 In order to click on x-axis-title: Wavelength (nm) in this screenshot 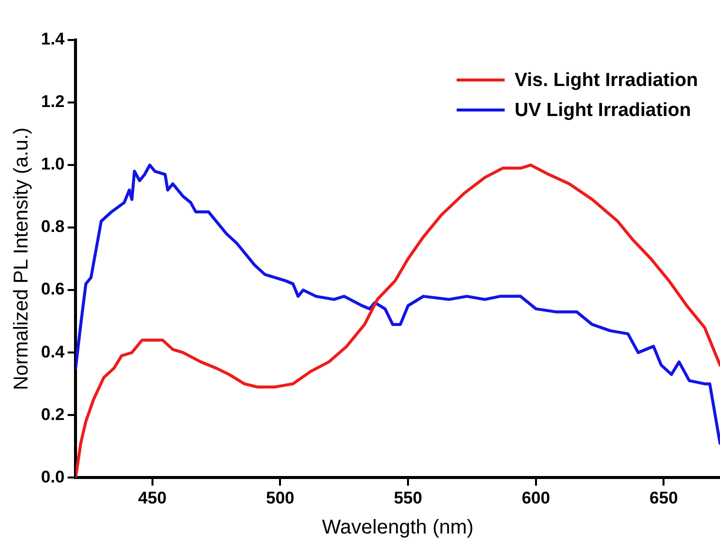, I will do `click(398, 527)`.